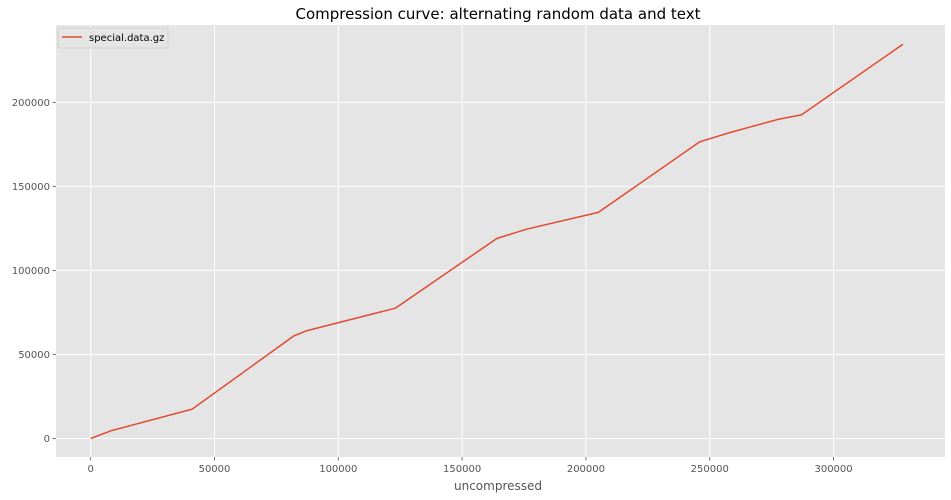  What do you see at coordinates (215, 469) in the screenshot?
I see `x-tick-label: 50000` at bounding box center [215, 469].